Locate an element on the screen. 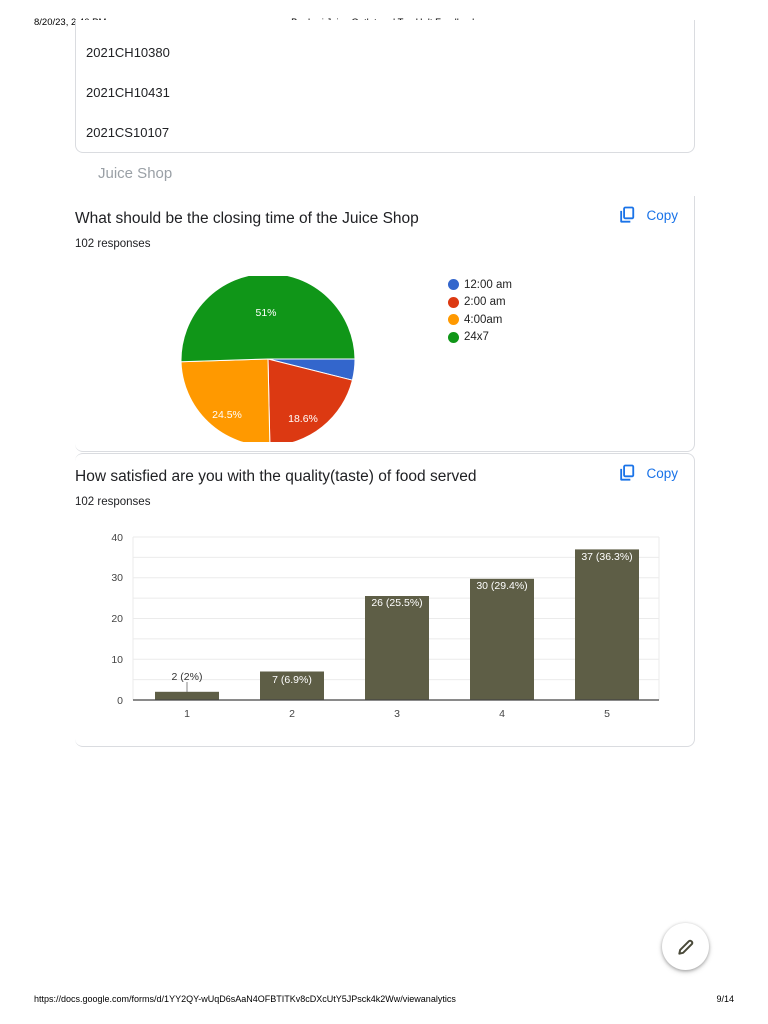 The width and height of the screenshot is (768, 1024). legend-label: 12:00 am is located at coordinates (488, 284).